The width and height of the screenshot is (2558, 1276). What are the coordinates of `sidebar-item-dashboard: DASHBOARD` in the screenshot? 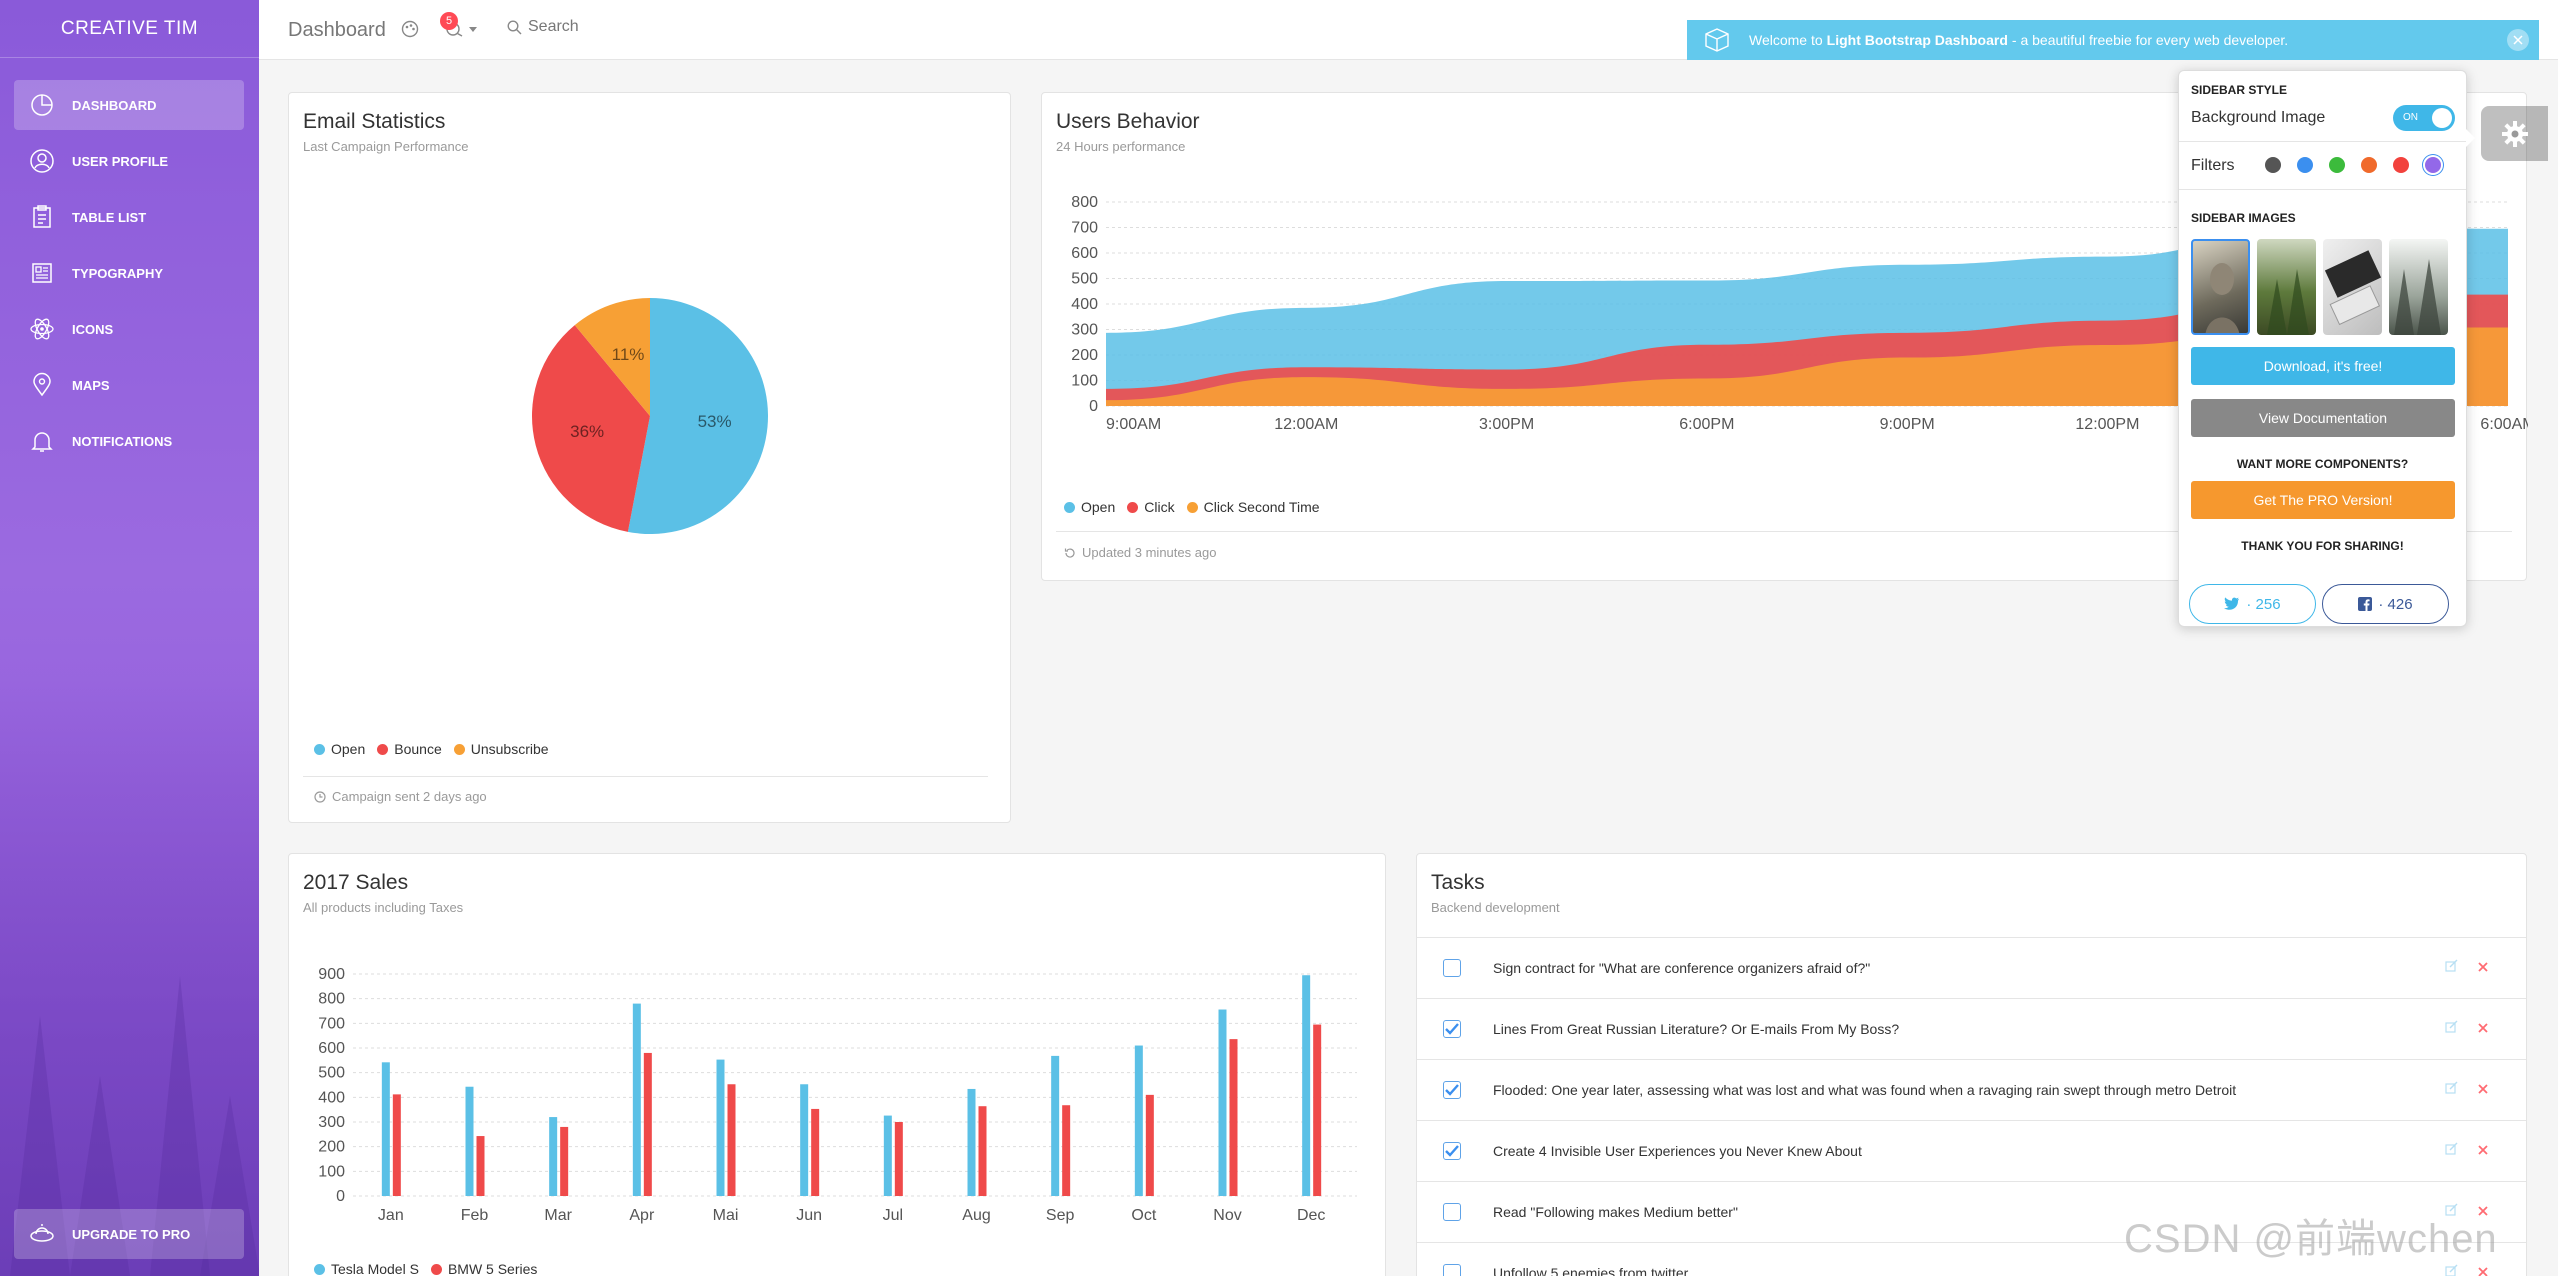 It's located at (129, 105).